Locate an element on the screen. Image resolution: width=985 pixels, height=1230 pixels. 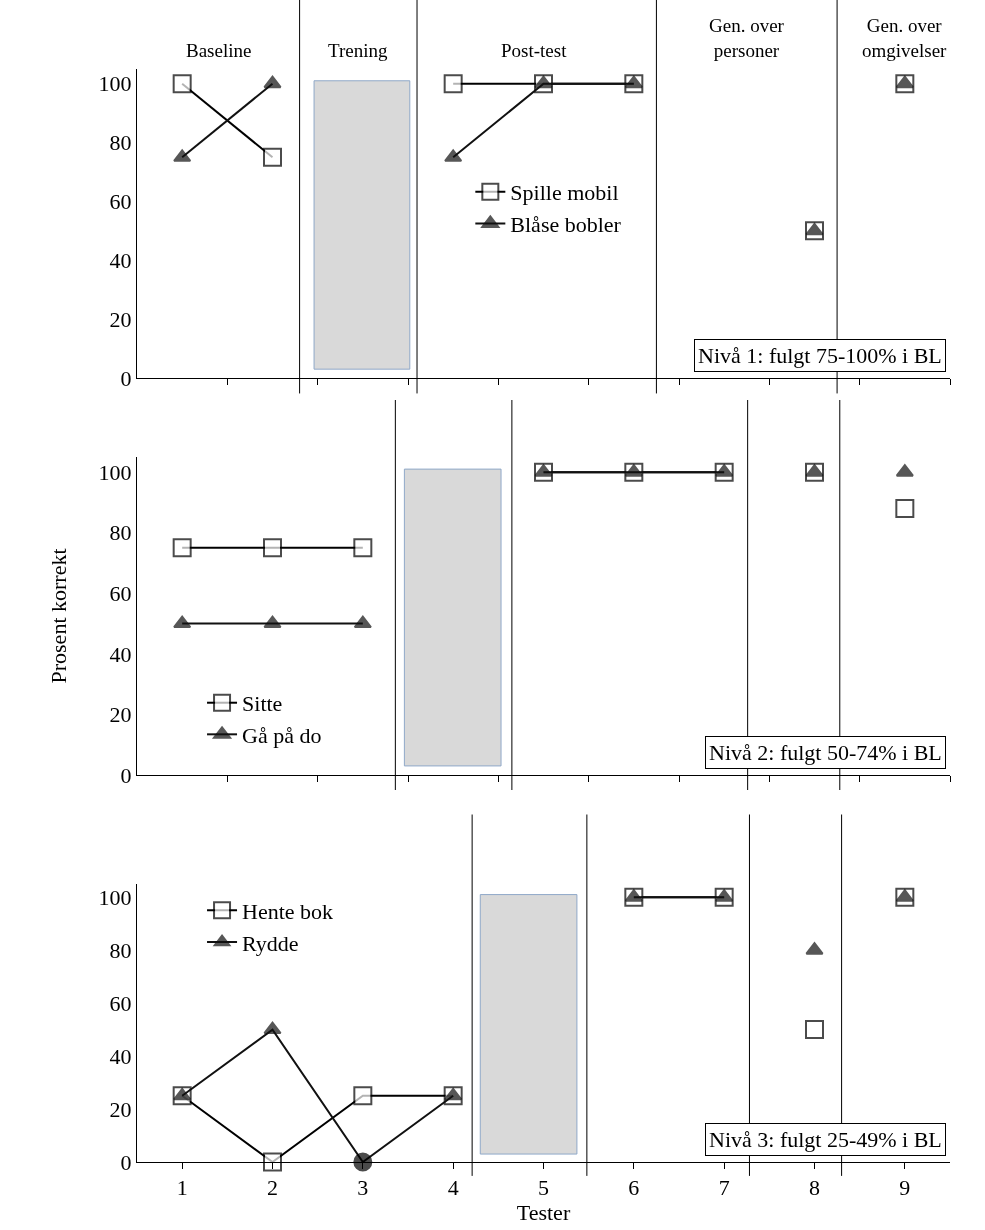
x-tick-label: 4 is located at coordinates (453, 1188).